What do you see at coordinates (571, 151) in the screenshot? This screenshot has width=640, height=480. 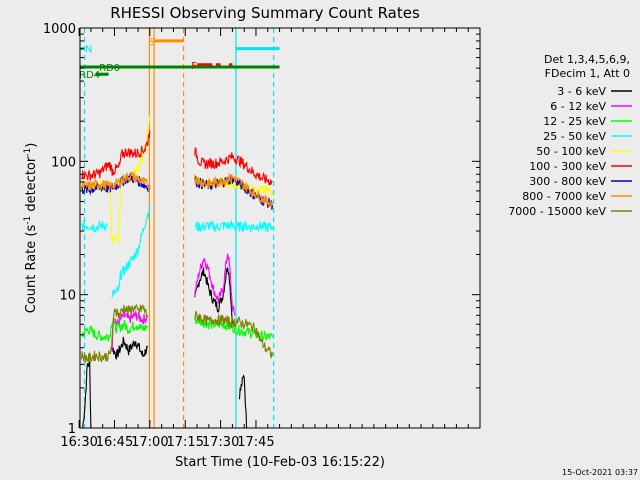 I see `legend-label-series-4: 50 - 100 keV` at bounding box center [571, 151].